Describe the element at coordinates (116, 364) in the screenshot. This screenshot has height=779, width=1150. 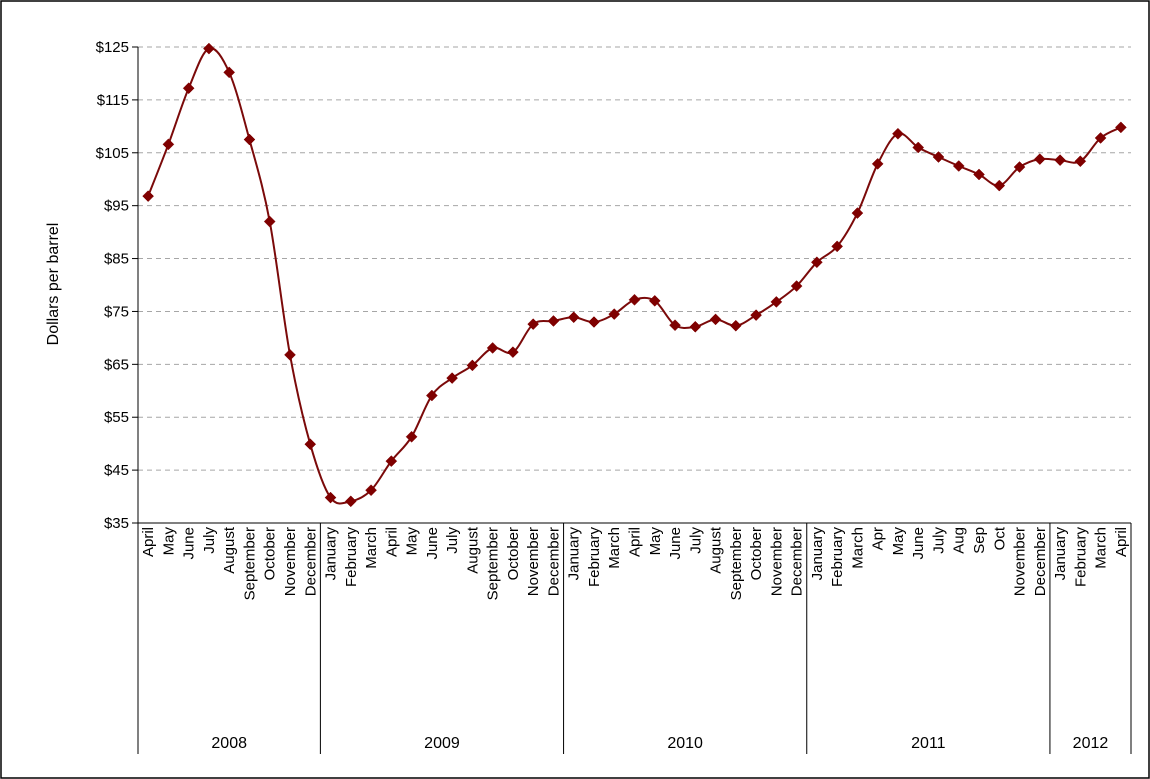
I see `y-tick-label: $65` at that location.